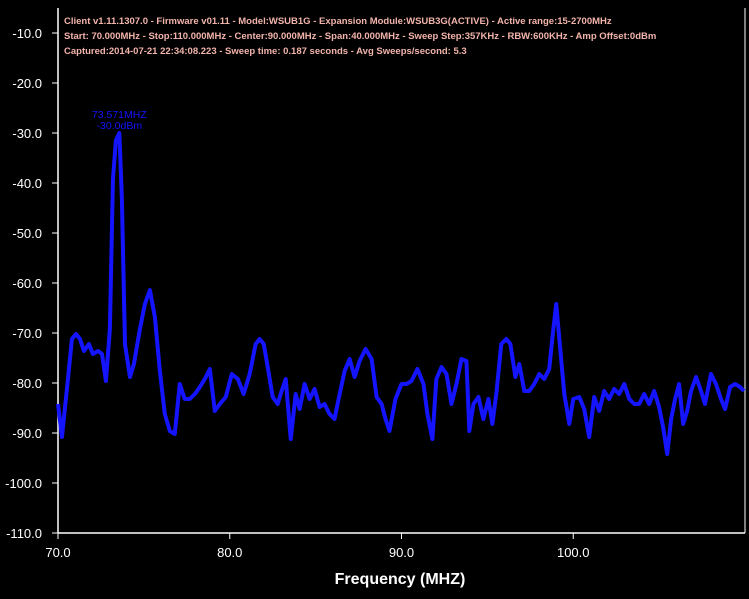 This screenshot has height=599, width=749. I want to click on y-tick-label: -10.0, so click(27, 33).